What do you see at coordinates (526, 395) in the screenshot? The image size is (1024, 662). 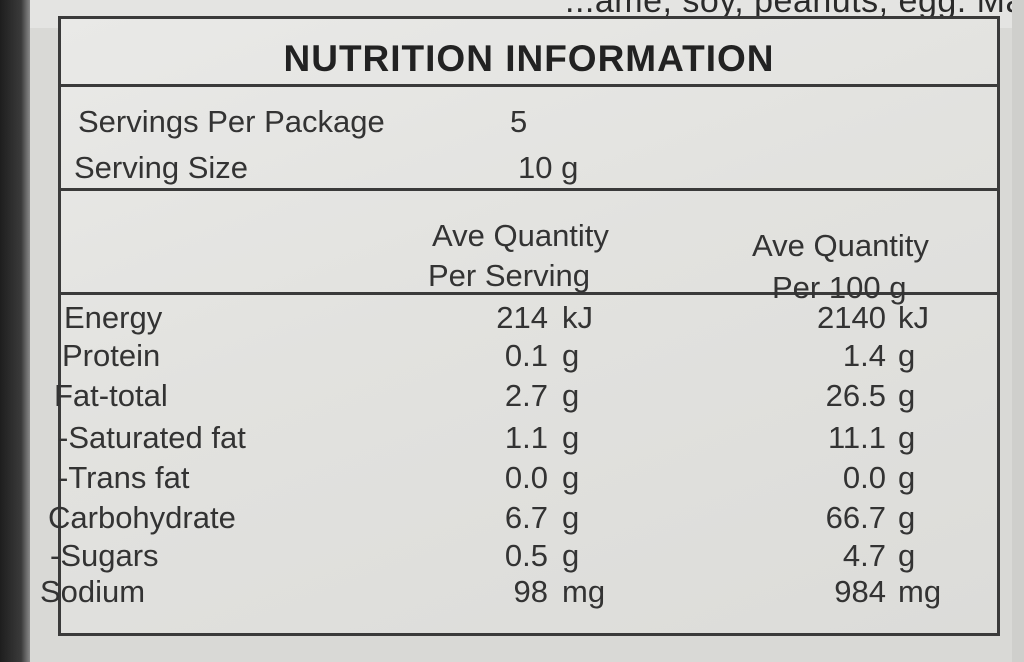 I see `per-serving-value: 2.7` at bounding box center [526, 395].